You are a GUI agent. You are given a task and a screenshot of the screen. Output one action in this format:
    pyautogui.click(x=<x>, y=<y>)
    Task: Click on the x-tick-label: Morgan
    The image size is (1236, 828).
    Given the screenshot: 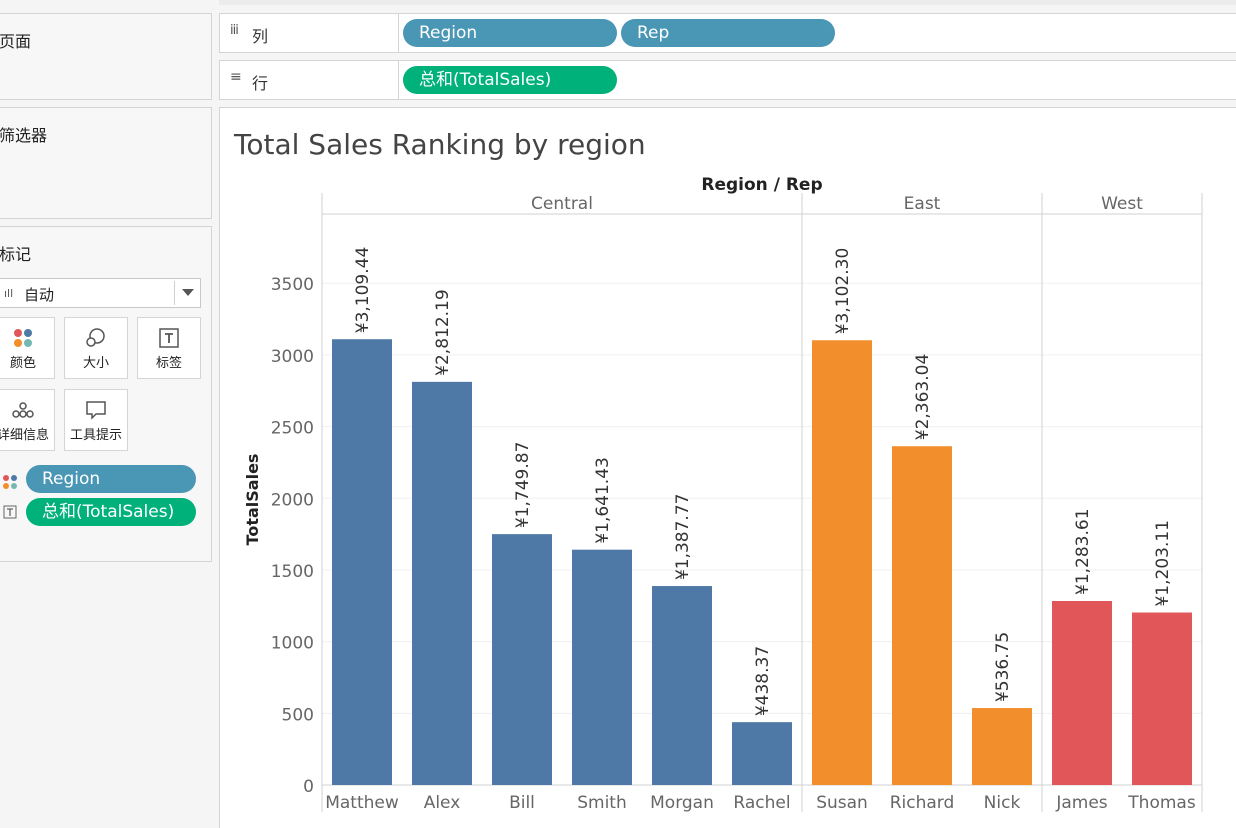 What is the action you would take?
    pyautogui.click(x=682, y=803)
    